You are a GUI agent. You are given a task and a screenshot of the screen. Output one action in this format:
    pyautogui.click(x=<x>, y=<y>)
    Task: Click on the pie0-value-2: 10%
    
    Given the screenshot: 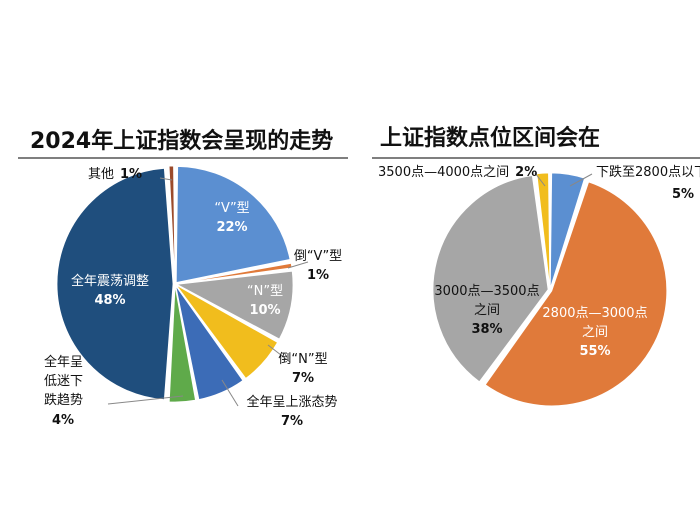 What is the action you would take?
    pyautogui.click(x=264, y=310)
    